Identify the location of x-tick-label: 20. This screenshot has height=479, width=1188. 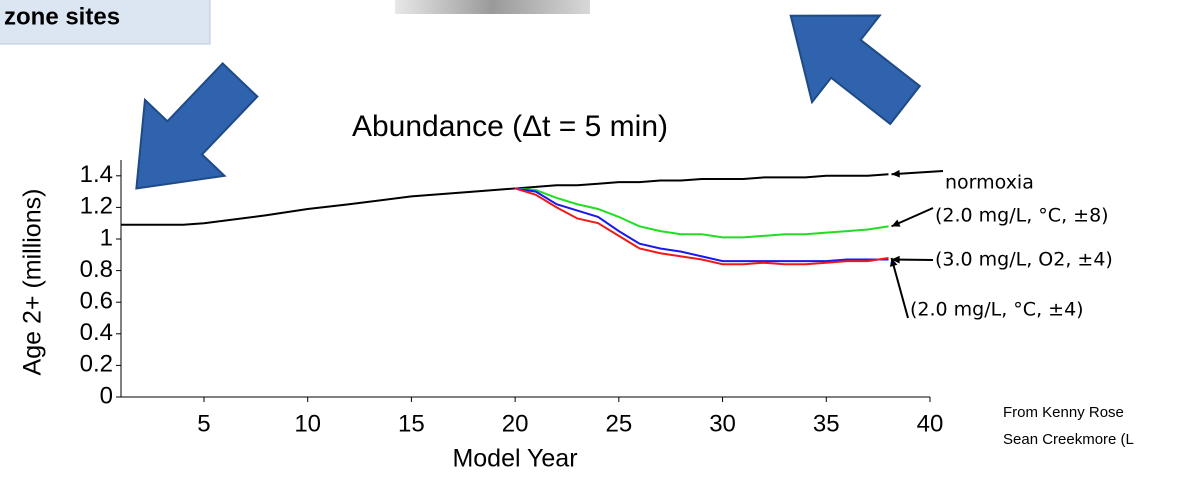
(515, 423).